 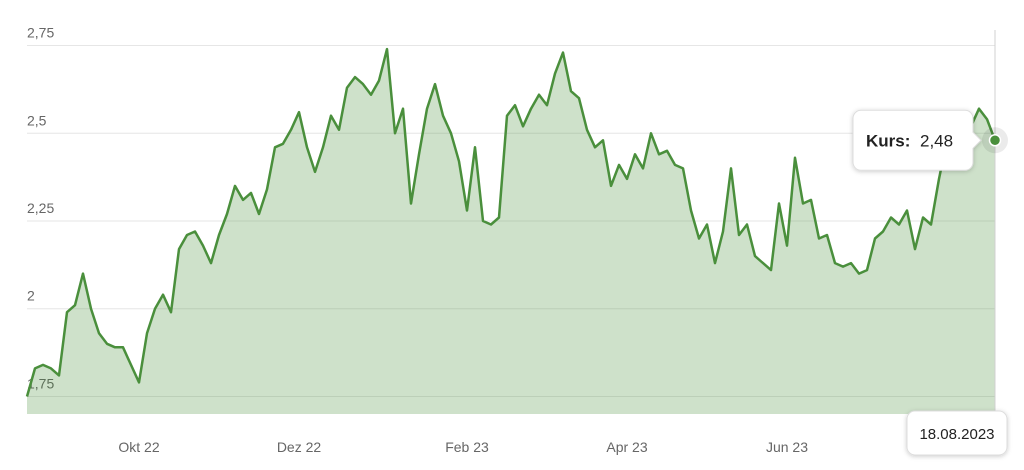 What do you see at coordinates (626, 447) in the screenshot?
I see `x-tick-label: Apr 23` at bounding box center [626, 447].